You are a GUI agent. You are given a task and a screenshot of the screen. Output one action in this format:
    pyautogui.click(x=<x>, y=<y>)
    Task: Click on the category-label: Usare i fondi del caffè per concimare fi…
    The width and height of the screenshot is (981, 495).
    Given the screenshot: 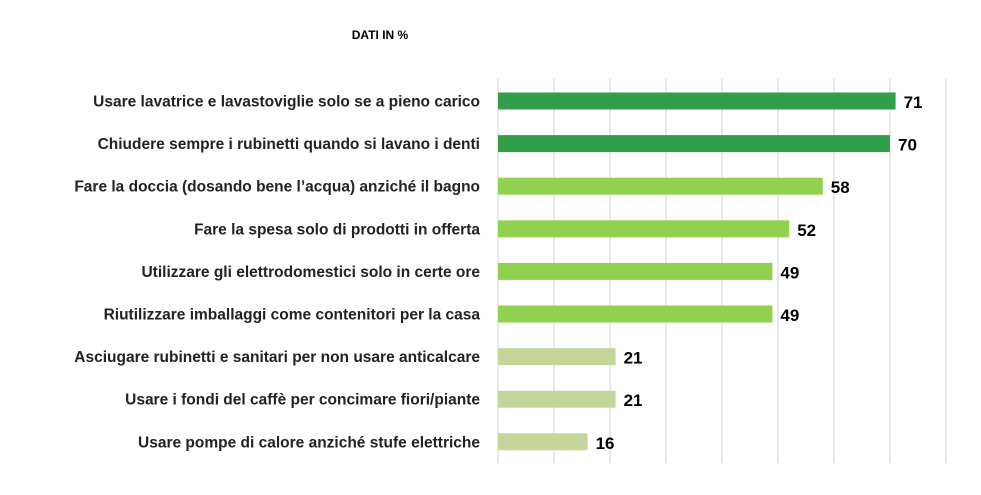 What is the action you would take?
    pyautogui.click(x=302, y=400)
    